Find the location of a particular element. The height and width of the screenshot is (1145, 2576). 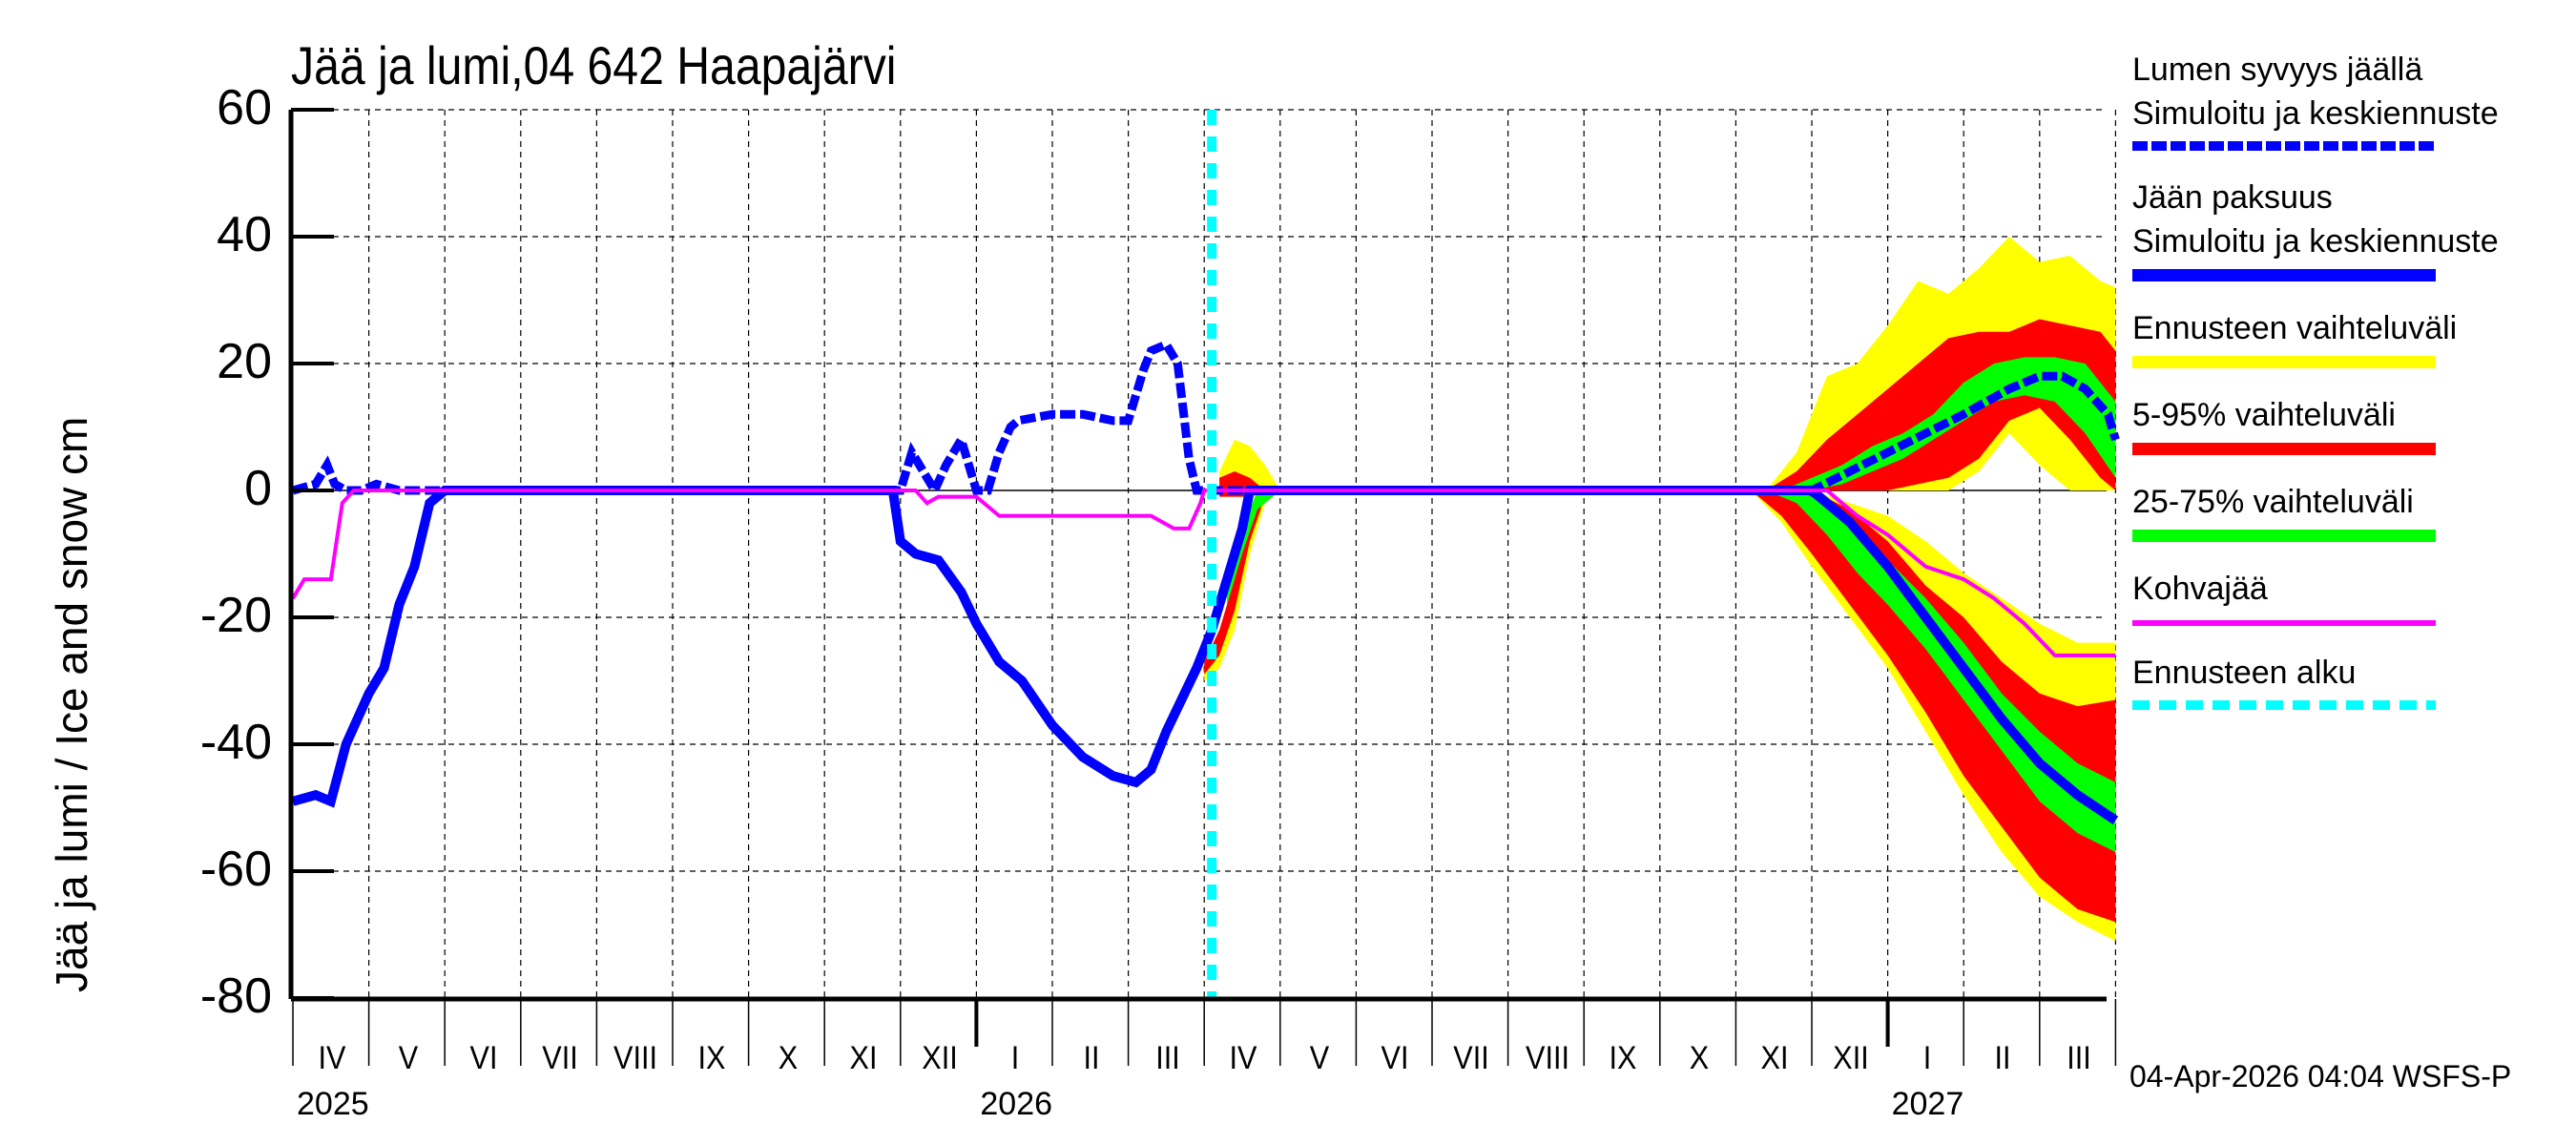

legend-label: Kohvajää is located at coordinates (2200, 589).